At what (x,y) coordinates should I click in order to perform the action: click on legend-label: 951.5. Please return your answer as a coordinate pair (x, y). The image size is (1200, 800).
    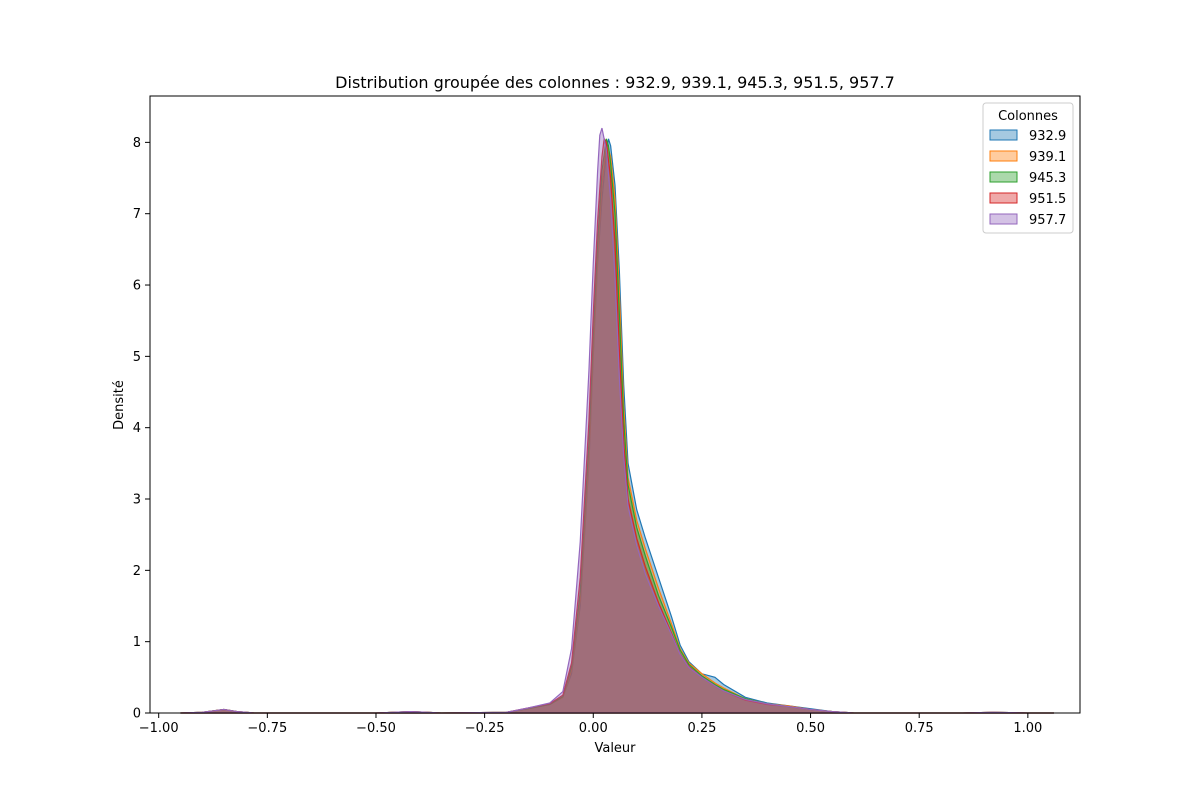
    Looking at the image, I should click on (1047, 199).